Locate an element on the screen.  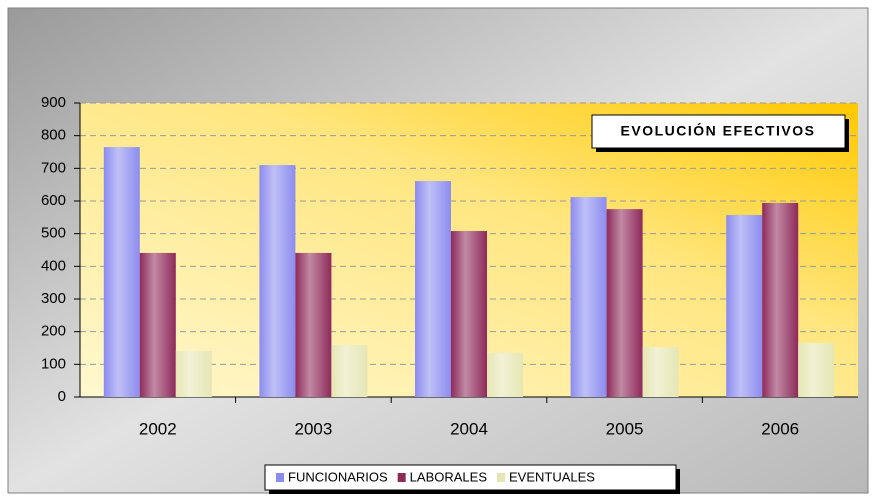
y-tick-label: 400 is located at coordinates (53, 265).